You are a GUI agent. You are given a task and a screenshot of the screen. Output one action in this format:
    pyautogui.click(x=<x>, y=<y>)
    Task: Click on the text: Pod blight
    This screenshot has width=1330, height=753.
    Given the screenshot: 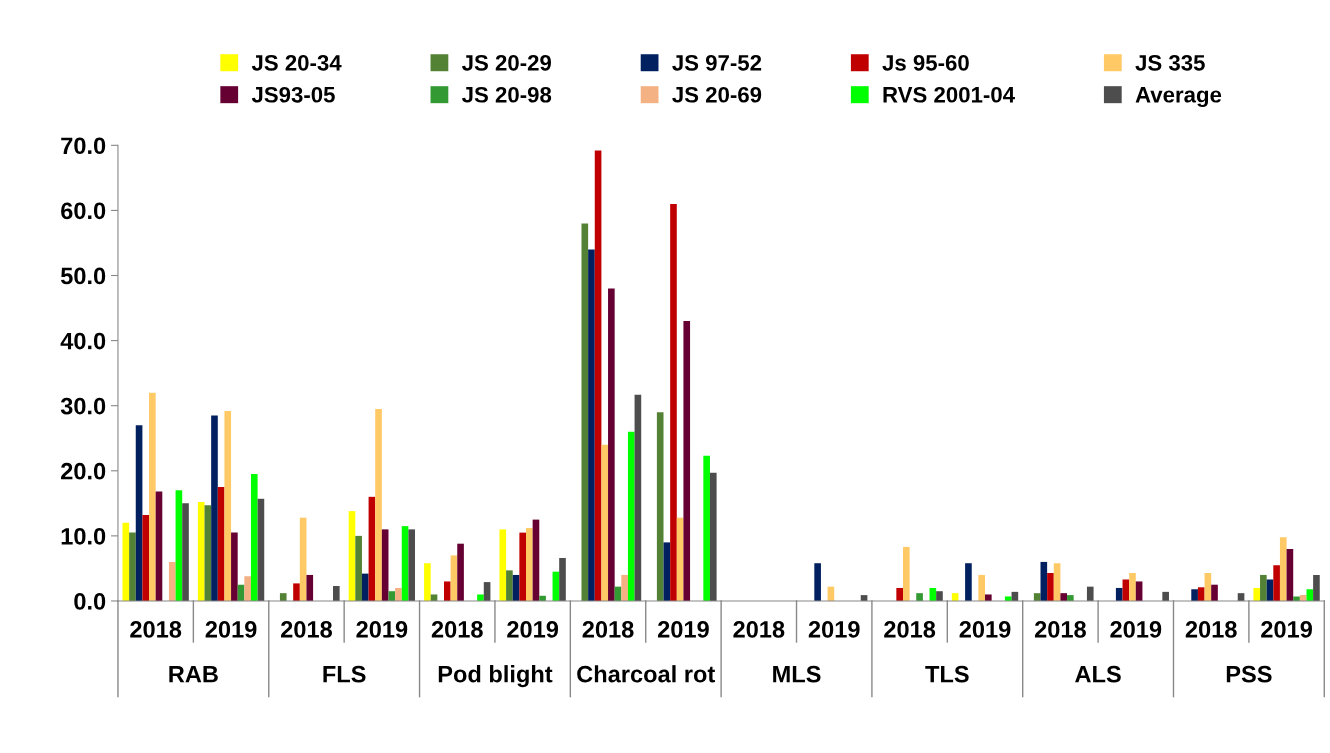 What is the action you would take?
    pyautogui.click(x=495, y=676)
    